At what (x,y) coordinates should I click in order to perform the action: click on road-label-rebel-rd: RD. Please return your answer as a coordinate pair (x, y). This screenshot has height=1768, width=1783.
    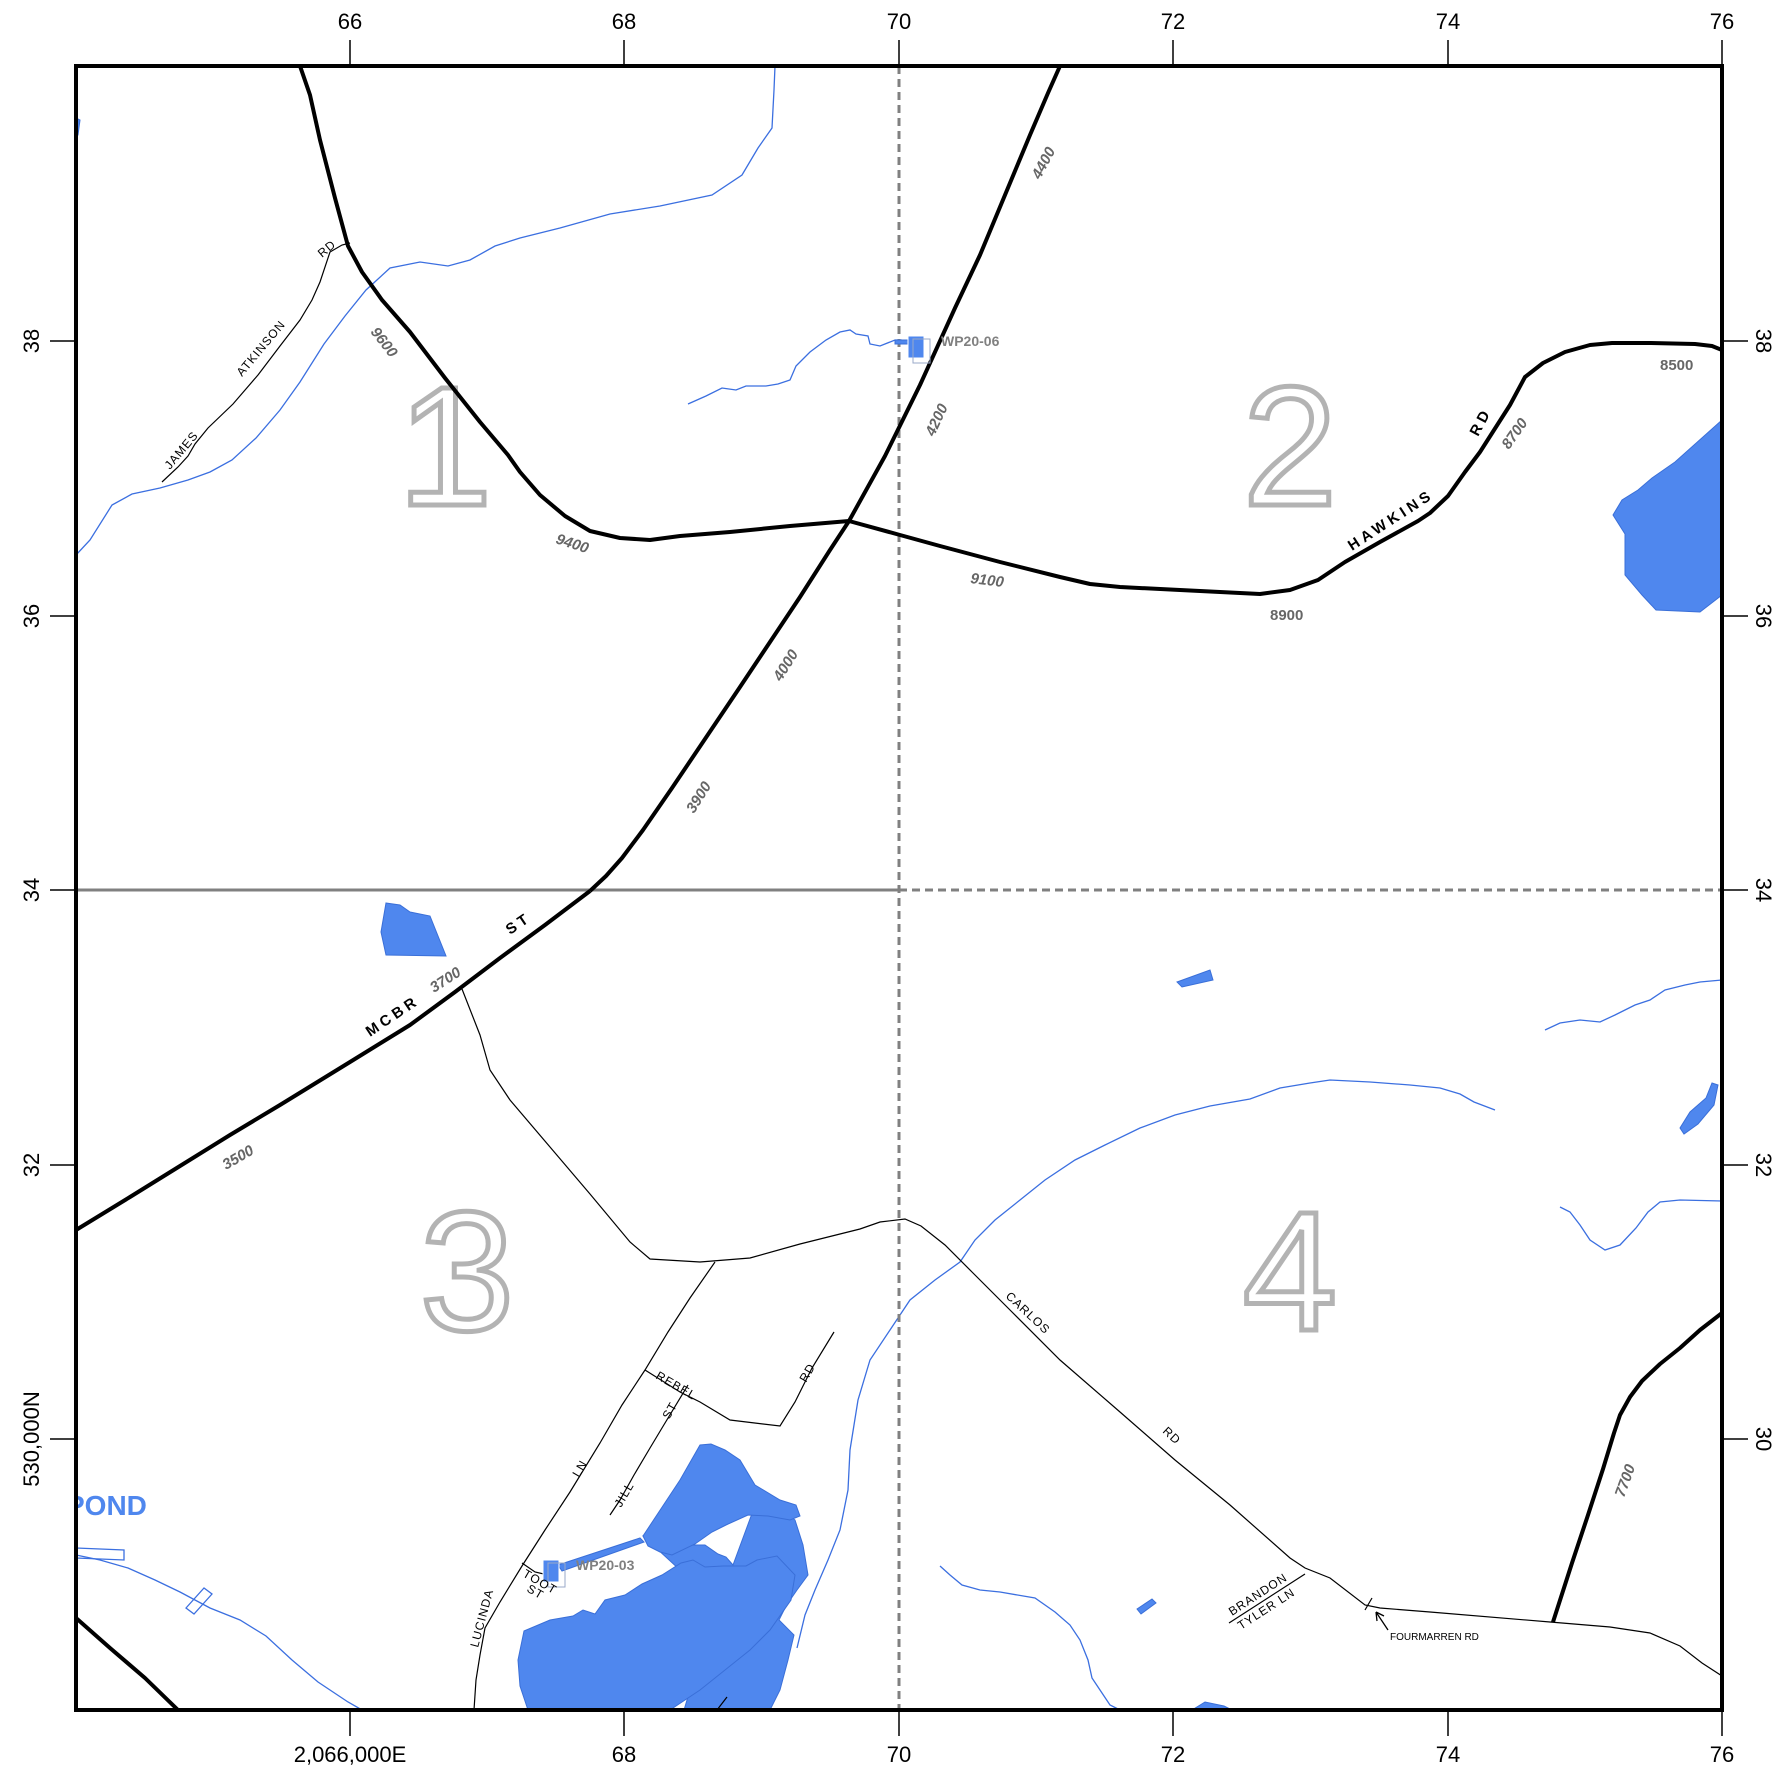
    Looking at the image, I should click on (807, 1373).